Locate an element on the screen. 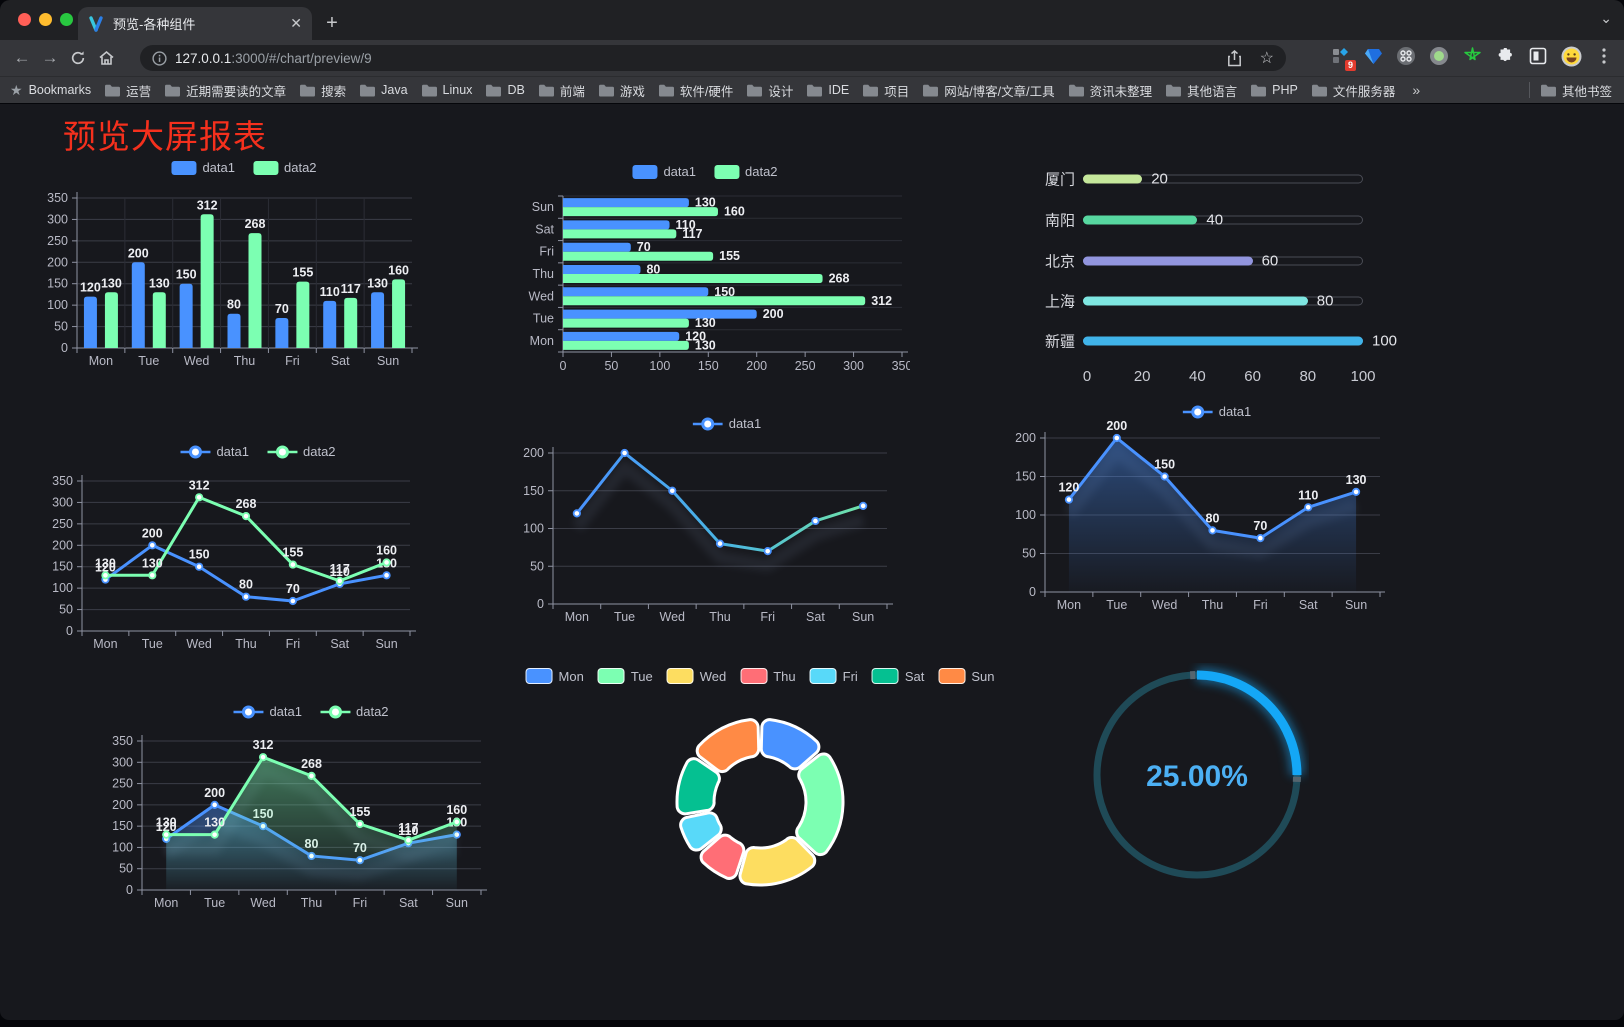 The height and width of the screenshot is (1027, 1624). share-icon is located at coordinates (1234, 58).